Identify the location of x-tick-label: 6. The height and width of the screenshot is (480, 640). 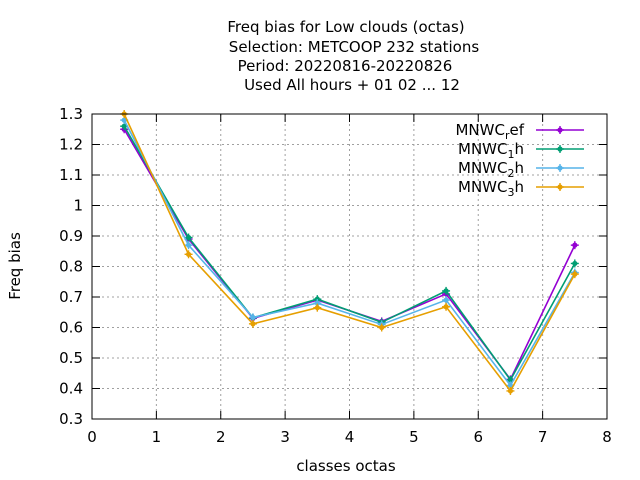
(478, 437).